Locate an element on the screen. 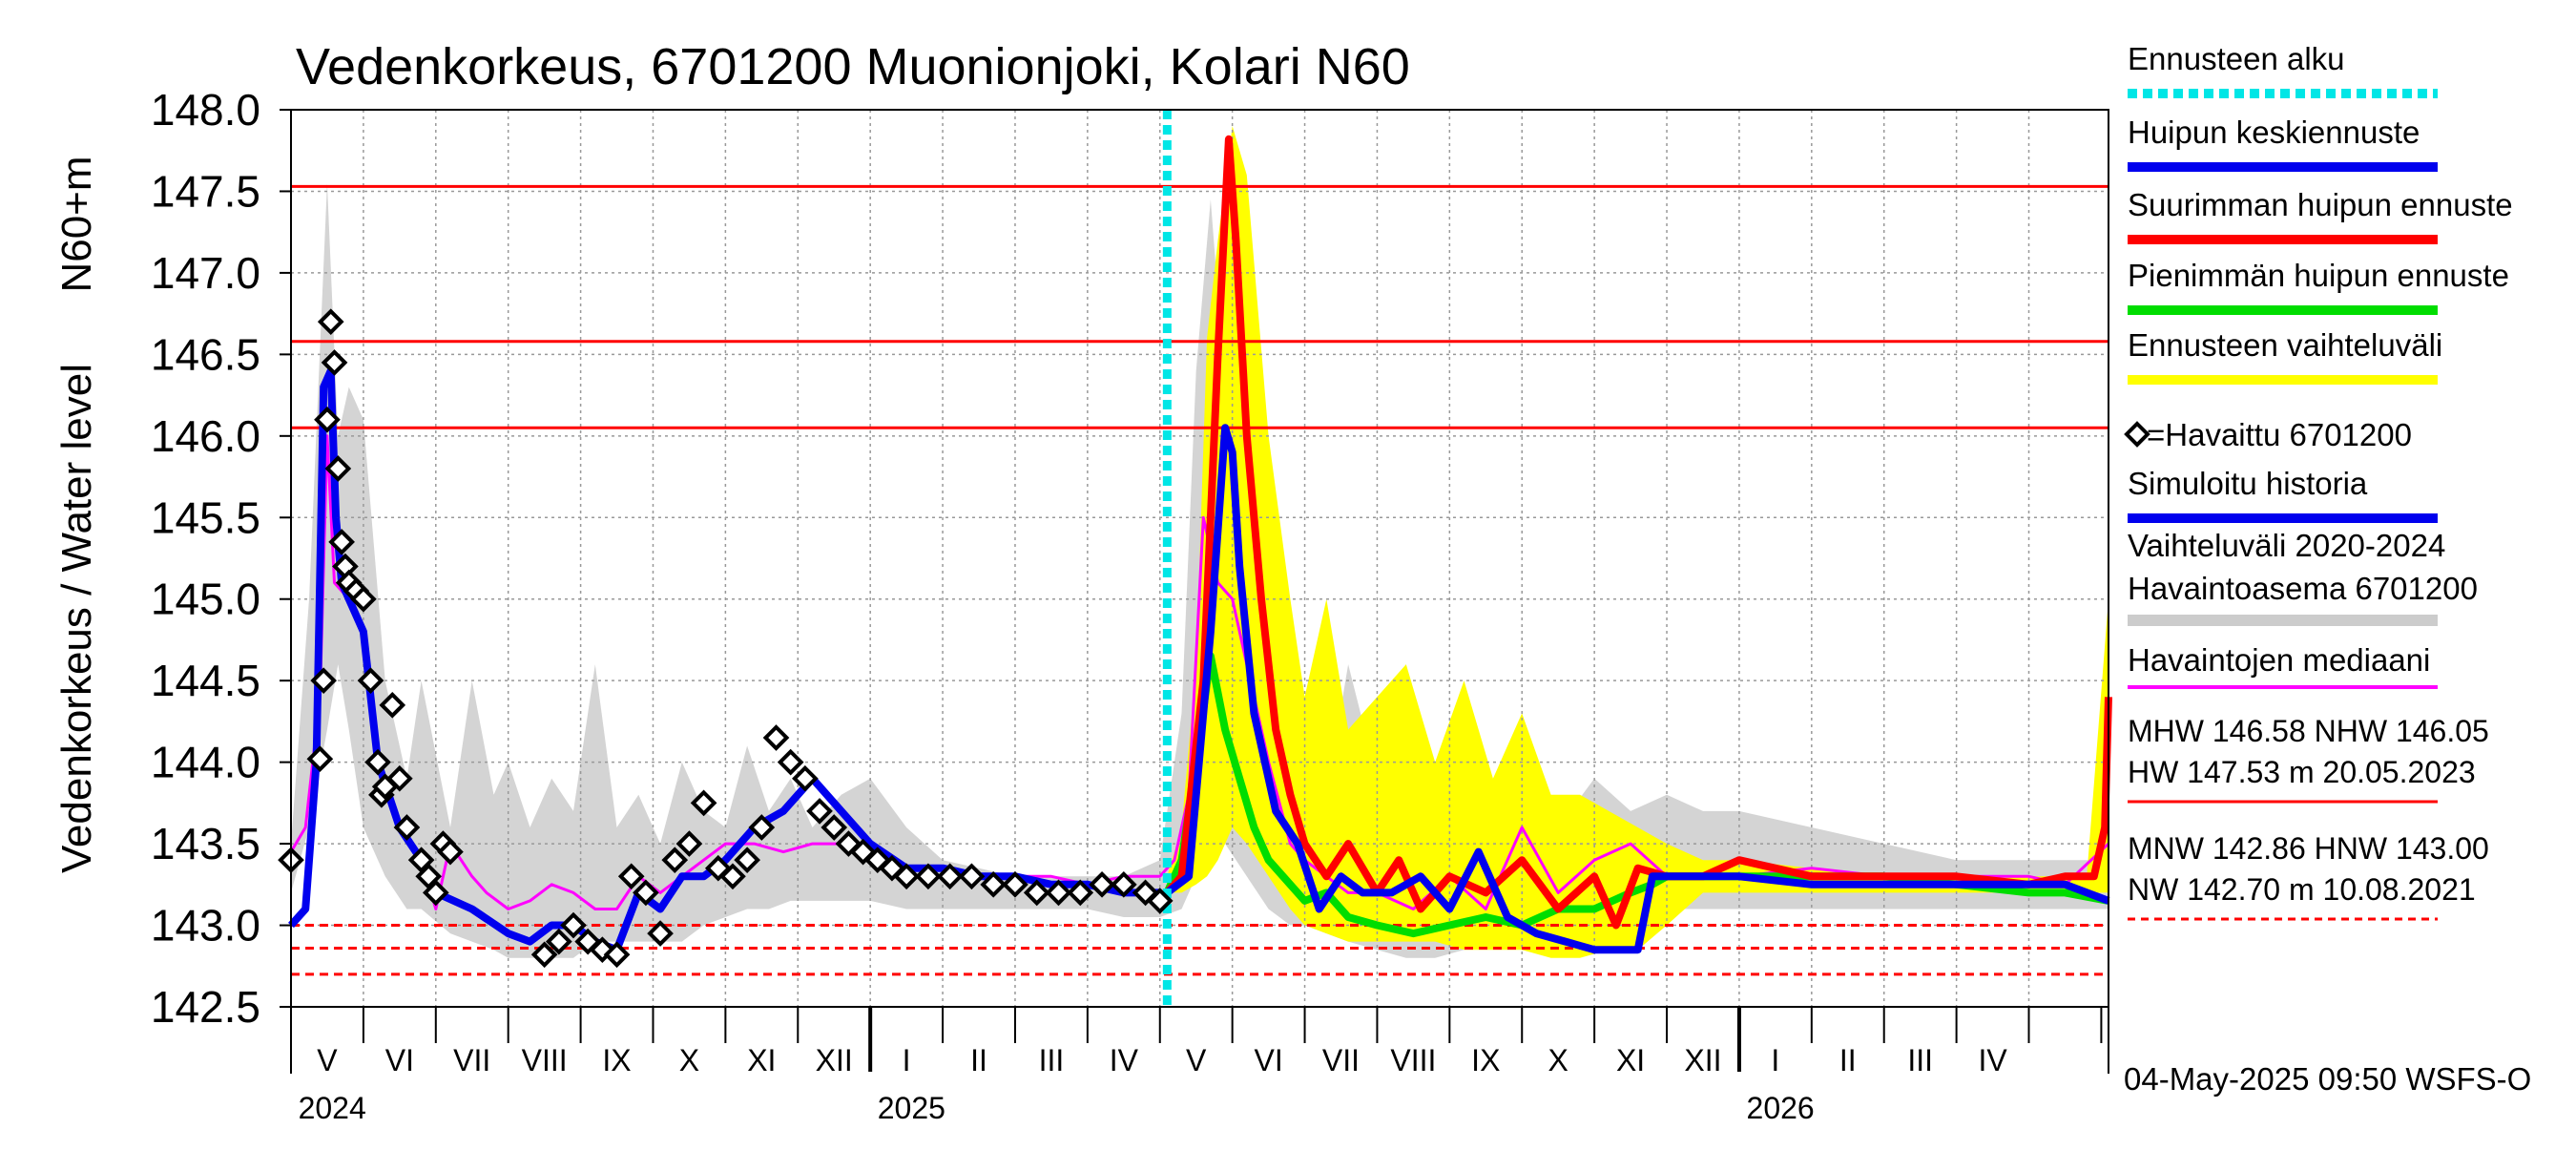  stats-line-2: HW 147.53 m 20.05.2023 is located at coordinates (2302, 772).